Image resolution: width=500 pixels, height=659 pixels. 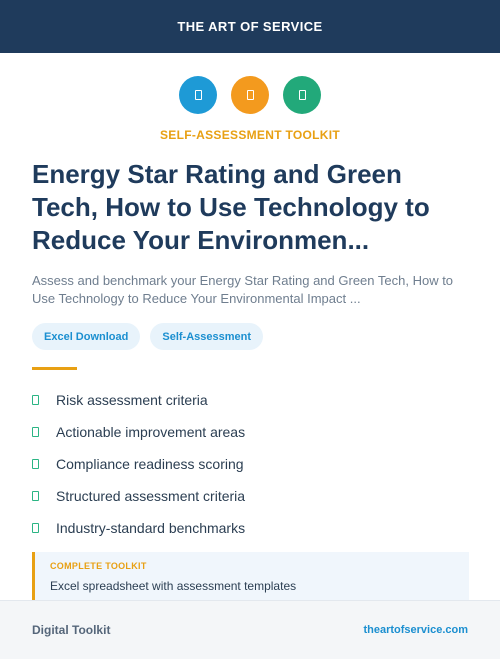 I want to click on footer-bar: Digital Toolkit theartofservice.com, so click(x=250, y=629).